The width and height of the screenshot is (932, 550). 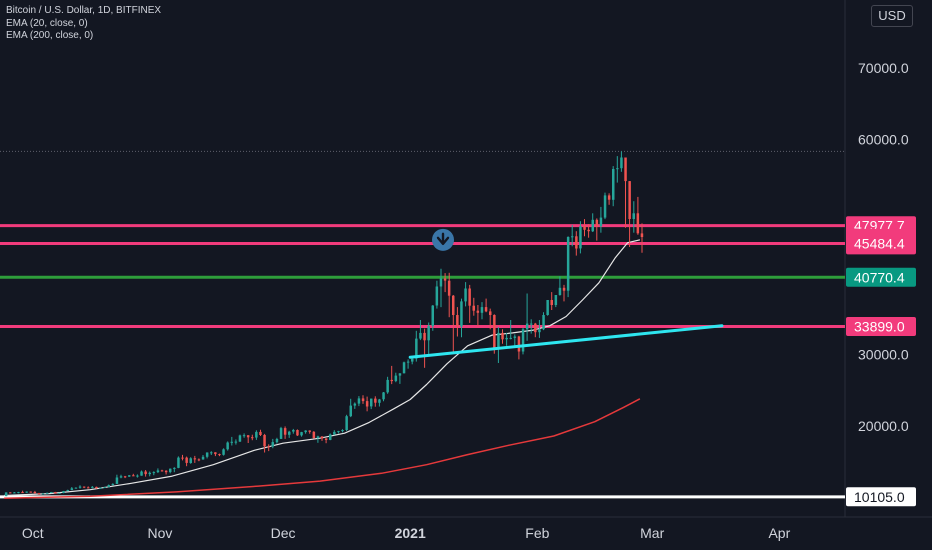 I want to click on ema200-line, so click(x=322, y=449).